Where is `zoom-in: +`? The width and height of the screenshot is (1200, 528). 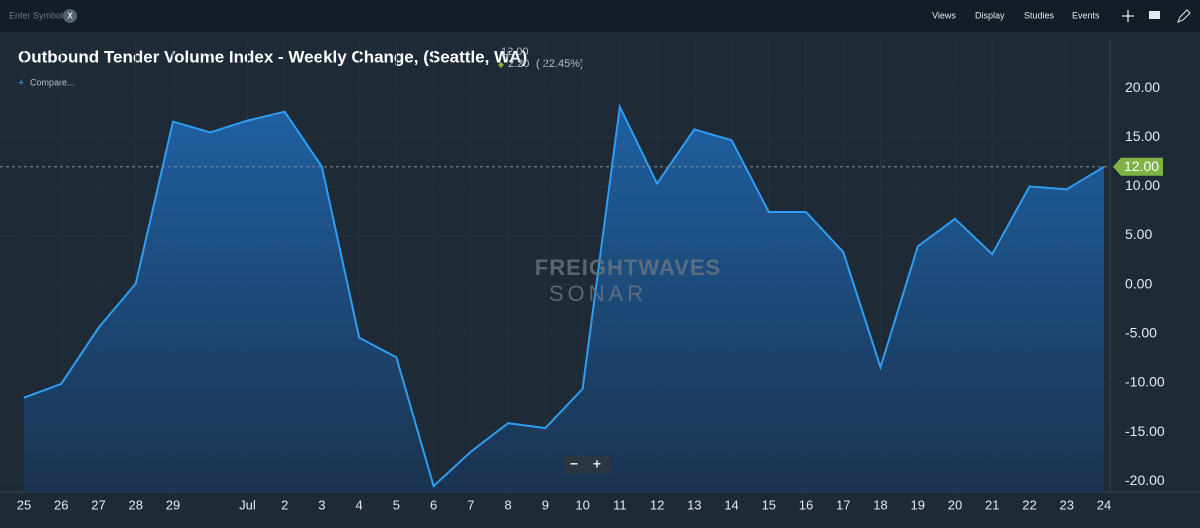 zoom-in: + is located at coordinates (597, 464).